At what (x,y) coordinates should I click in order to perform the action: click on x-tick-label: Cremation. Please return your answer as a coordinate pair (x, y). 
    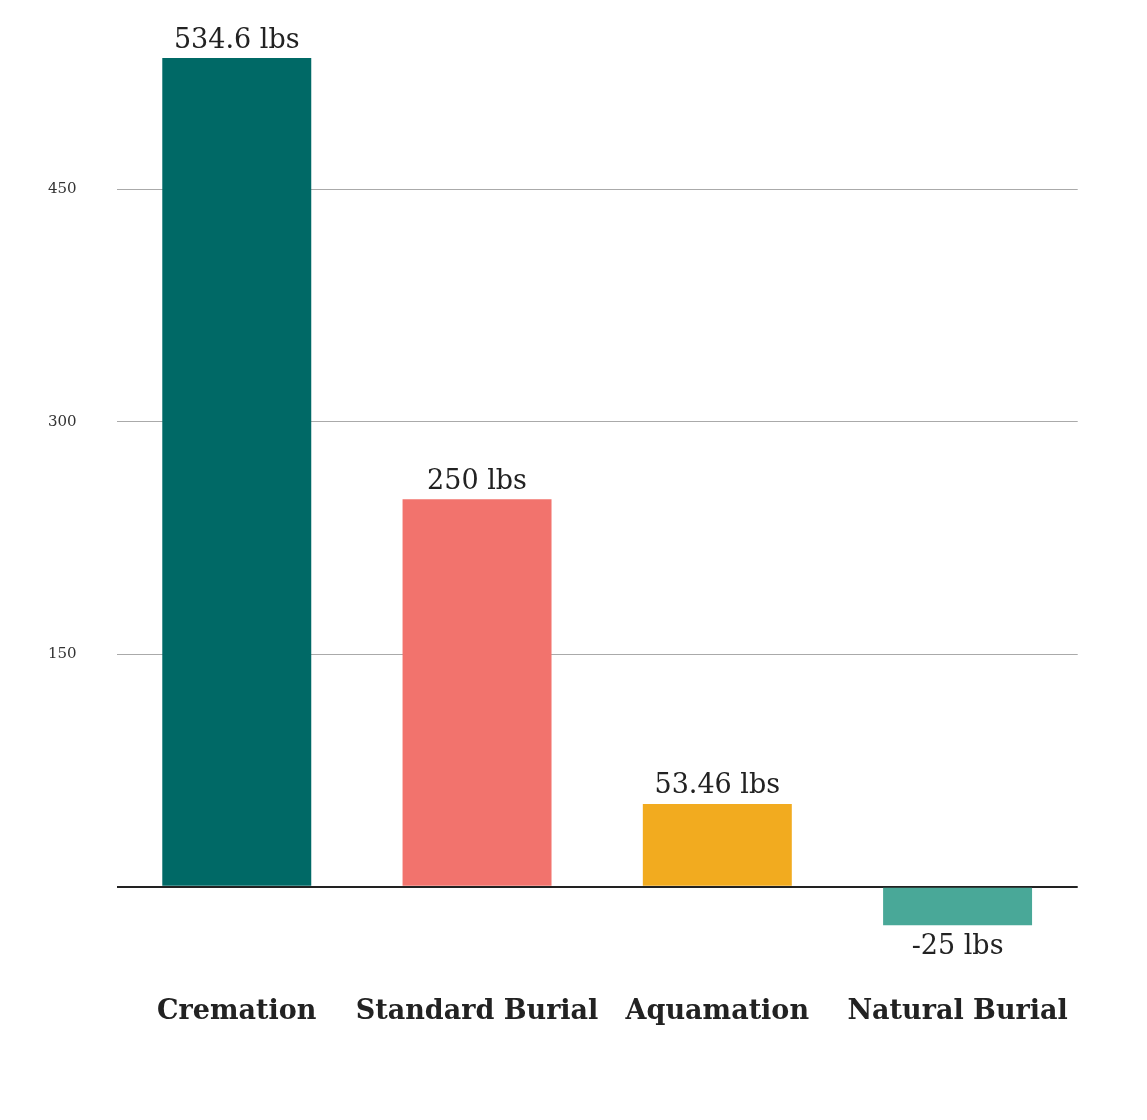
    Looking at the image, I should click on (237, 1009).